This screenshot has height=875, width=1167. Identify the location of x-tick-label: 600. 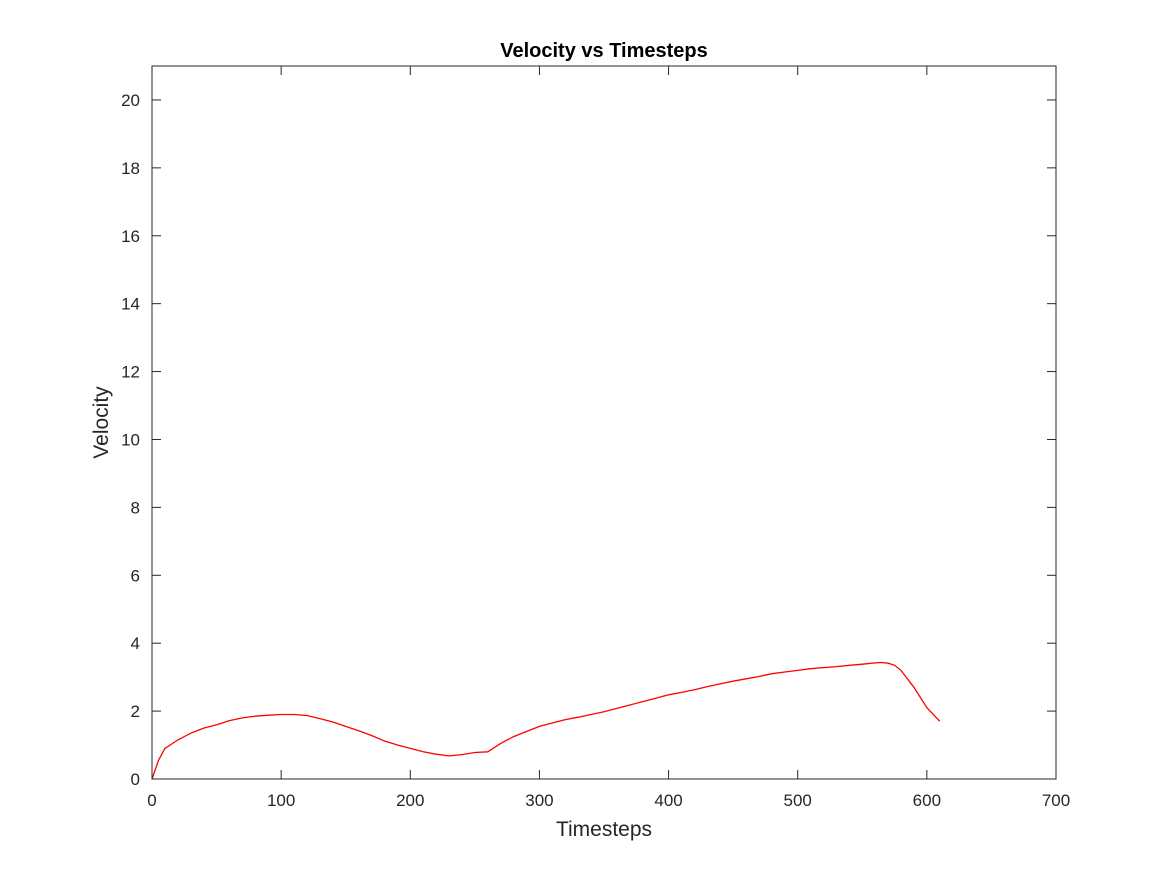
(927, 800).